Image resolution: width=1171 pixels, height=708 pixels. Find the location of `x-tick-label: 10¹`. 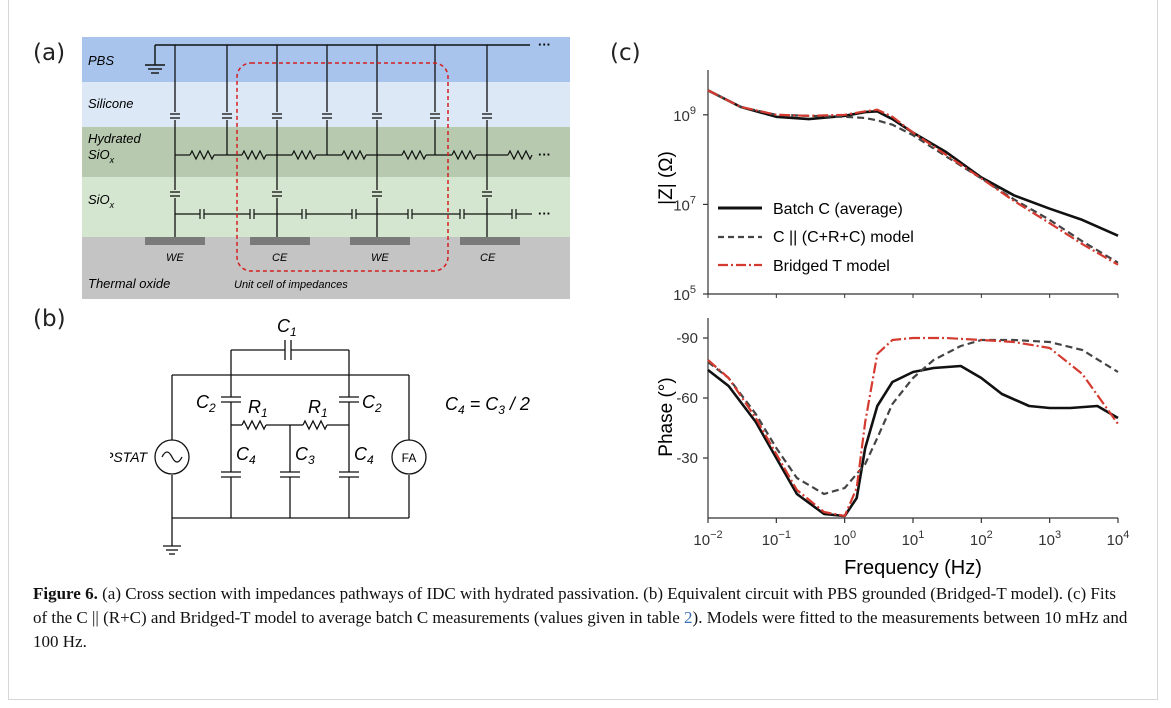

x-tick-label: 10¹ is located at coordinates (913, 539).